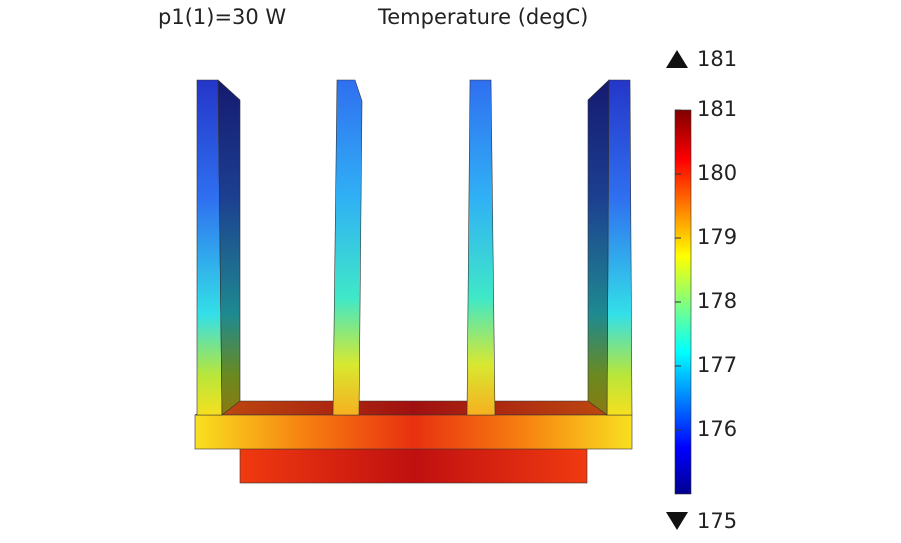  What do you see at coordinates (677, 59) in the screenshot?
I see `max-arrow` at bounding box center [677, 59].